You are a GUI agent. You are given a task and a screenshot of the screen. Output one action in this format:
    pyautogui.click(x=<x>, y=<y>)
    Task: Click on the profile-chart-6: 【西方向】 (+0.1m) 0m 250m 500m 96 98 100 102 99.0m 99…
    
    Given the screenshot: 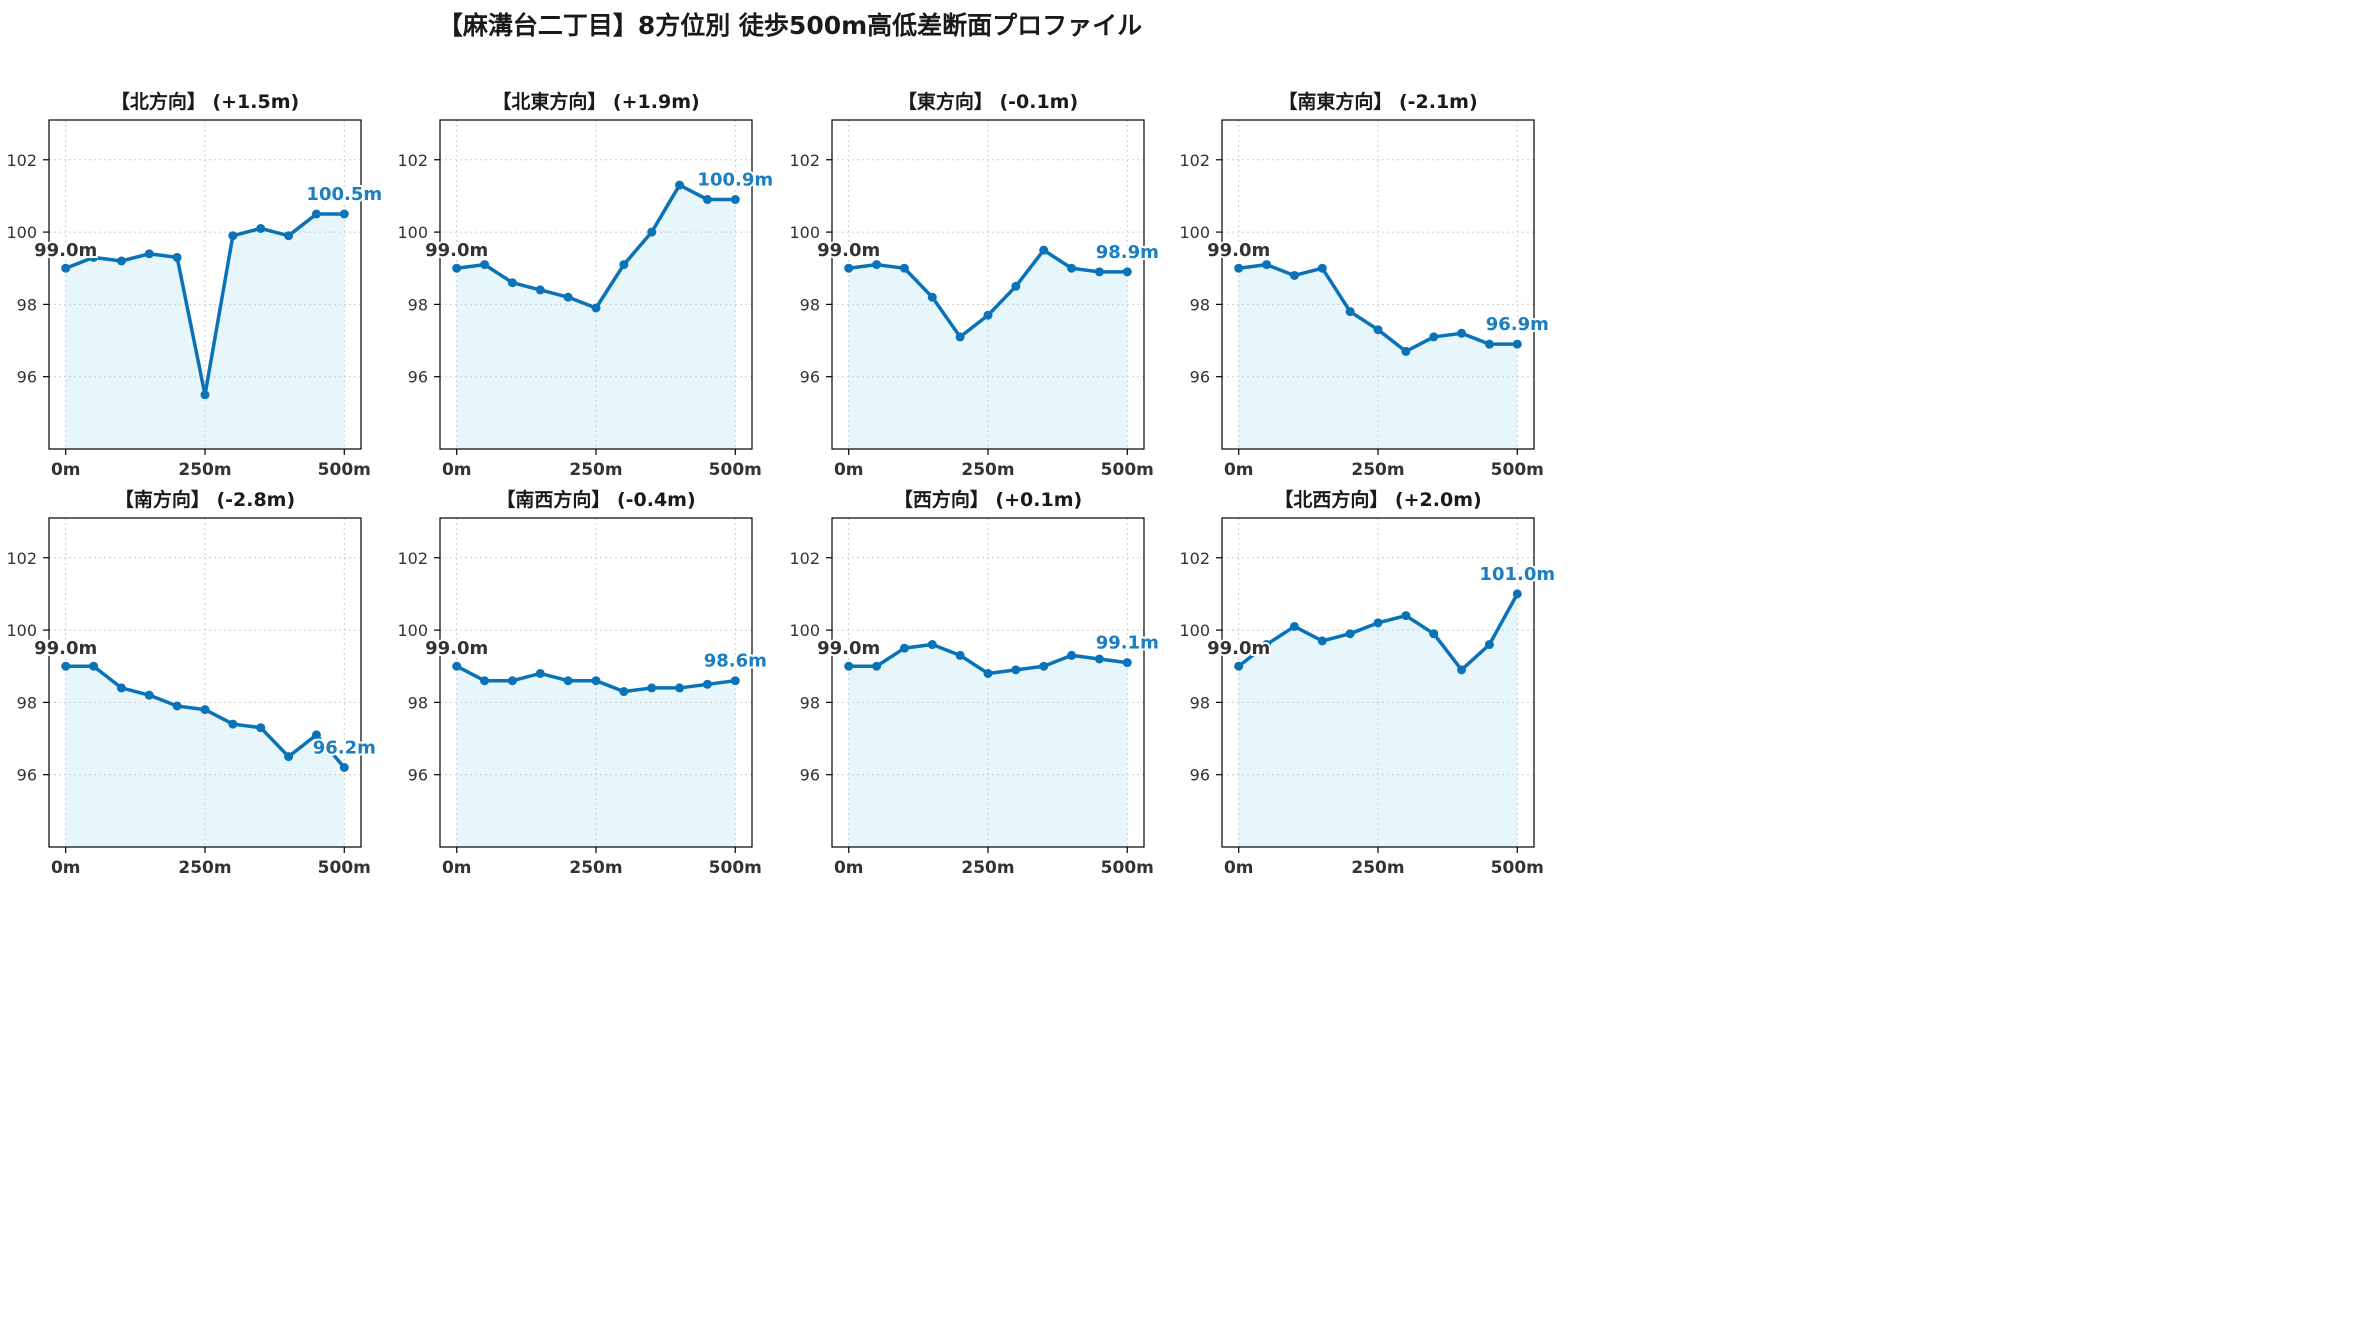 What is the action you would take?
    pyautogui.click(x=974, y=683)
    